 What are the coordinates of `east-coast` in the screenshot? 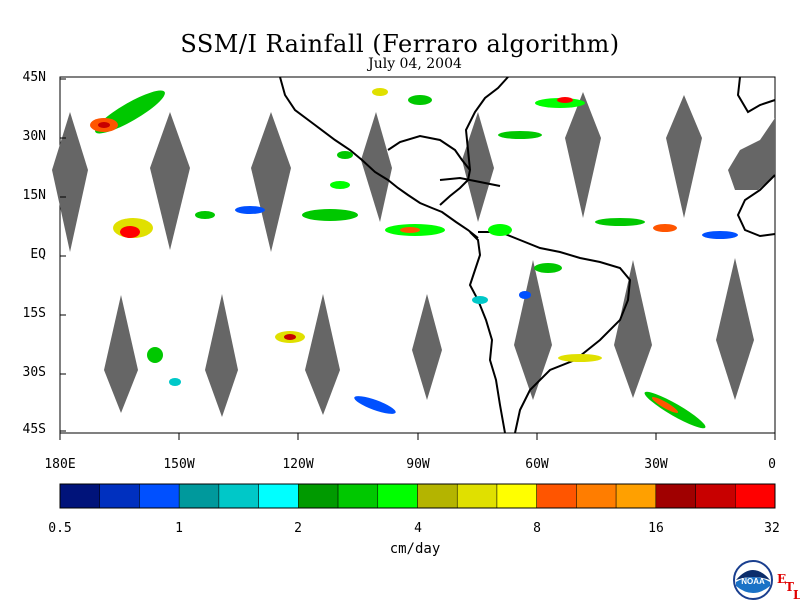 It's located at (486, 123).